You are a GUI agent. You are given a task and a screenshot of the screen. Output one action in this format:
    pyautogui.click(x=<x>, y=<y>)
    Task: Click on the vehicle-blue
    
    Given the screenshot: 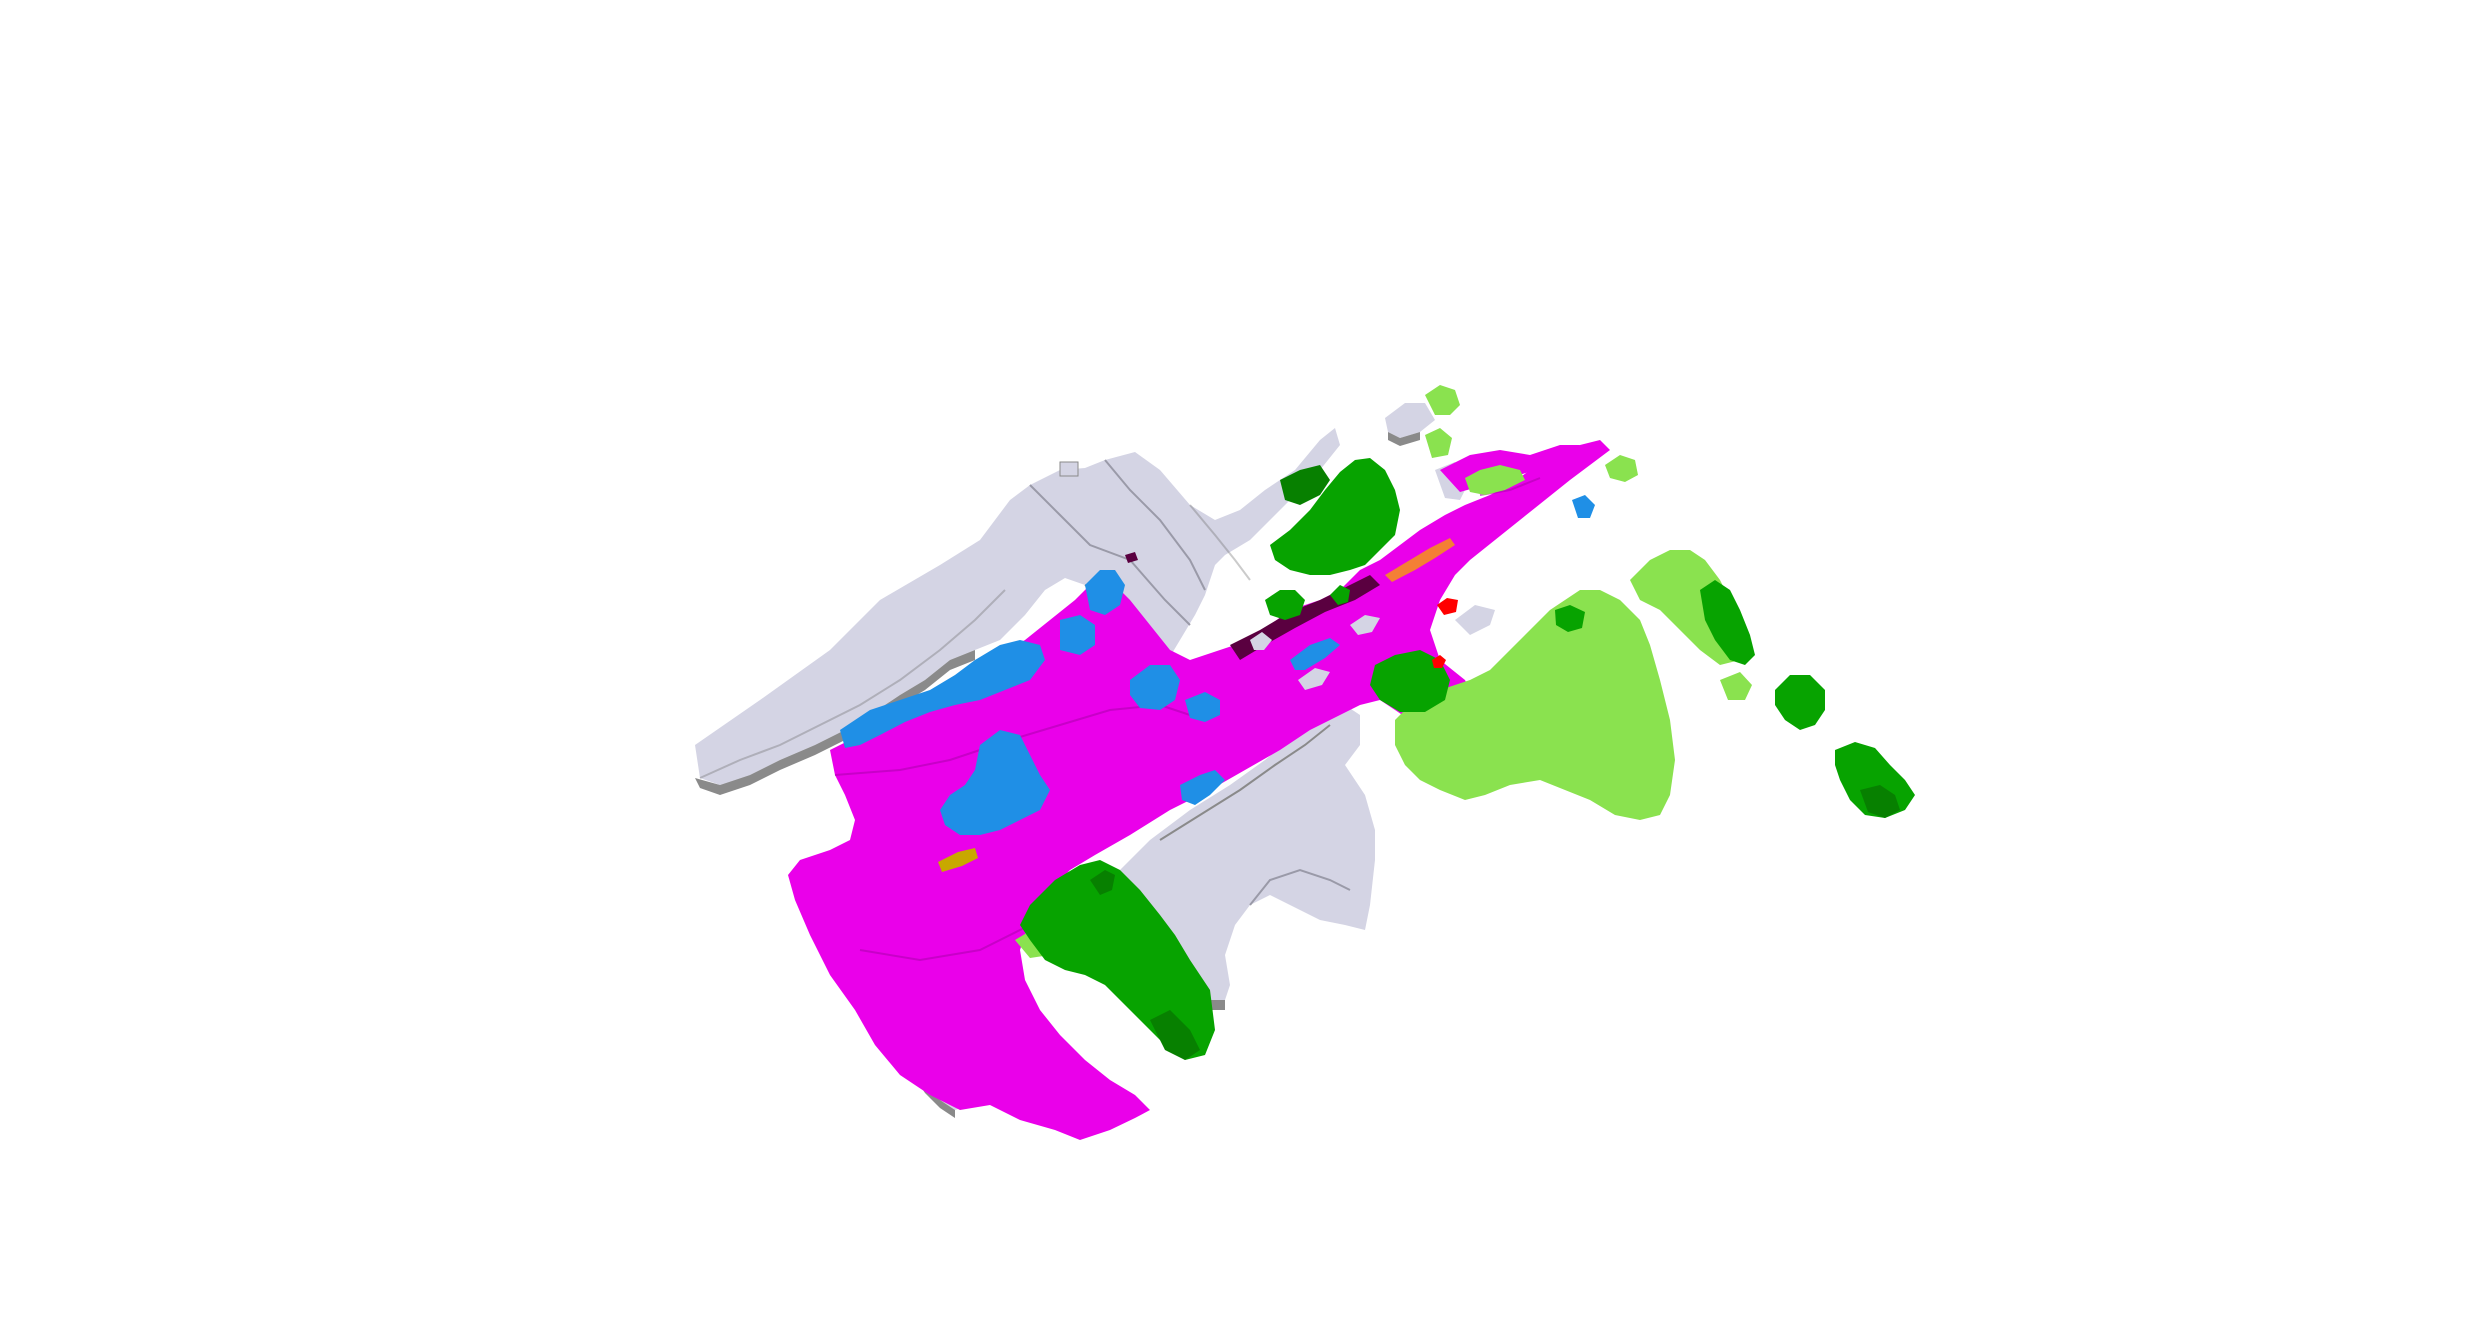 What is the action you would take?
    pyautogui.click(x=1315, y=654)
    